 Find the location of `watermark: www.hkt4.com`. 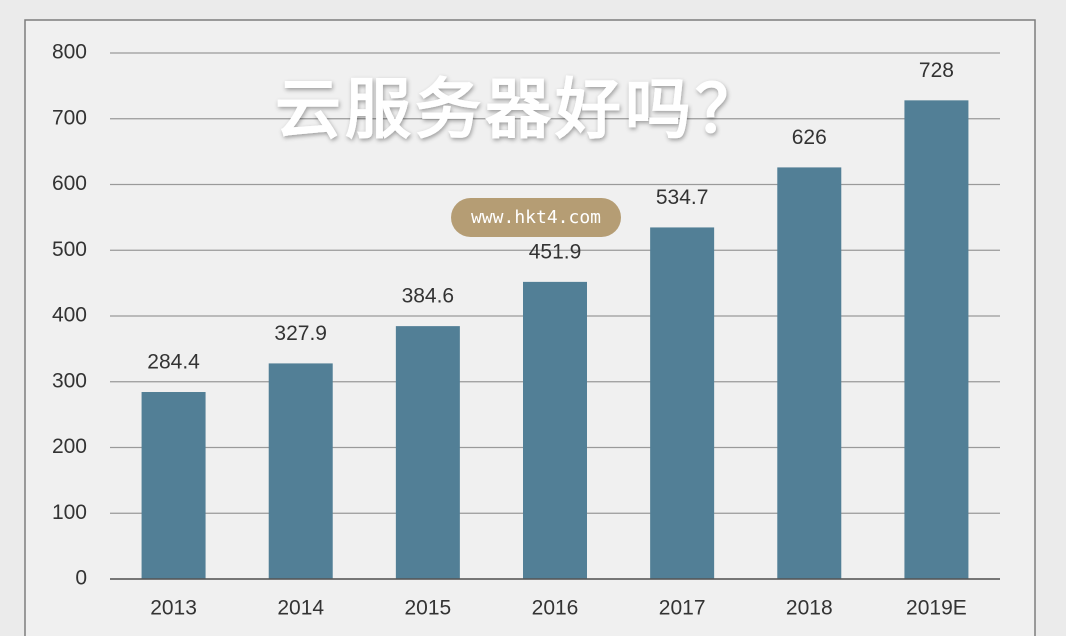

watermark: www.hkt4.com is located at coordinates (536, 217).